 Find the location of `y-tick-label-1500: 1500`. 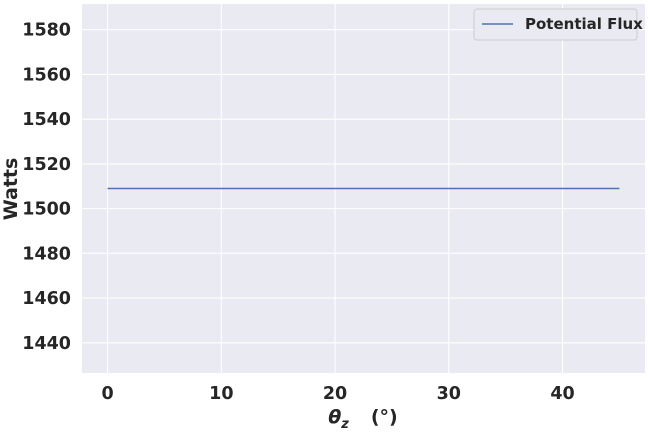

y-tick-label-1500: 1500 is located at coordinates (46, 210).